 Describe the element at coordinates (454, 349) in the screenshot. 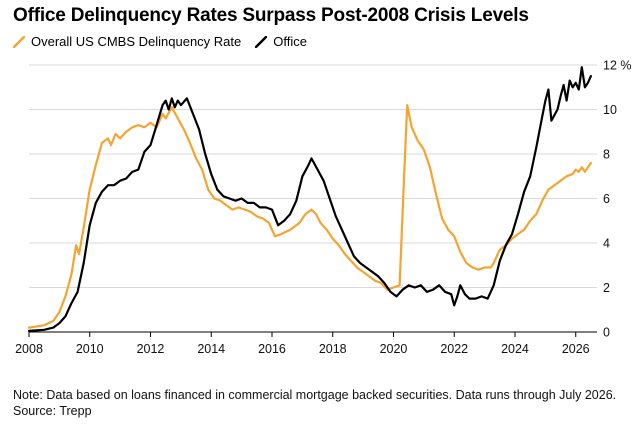

I see `x-tick-label-2022: 2022` at that location.